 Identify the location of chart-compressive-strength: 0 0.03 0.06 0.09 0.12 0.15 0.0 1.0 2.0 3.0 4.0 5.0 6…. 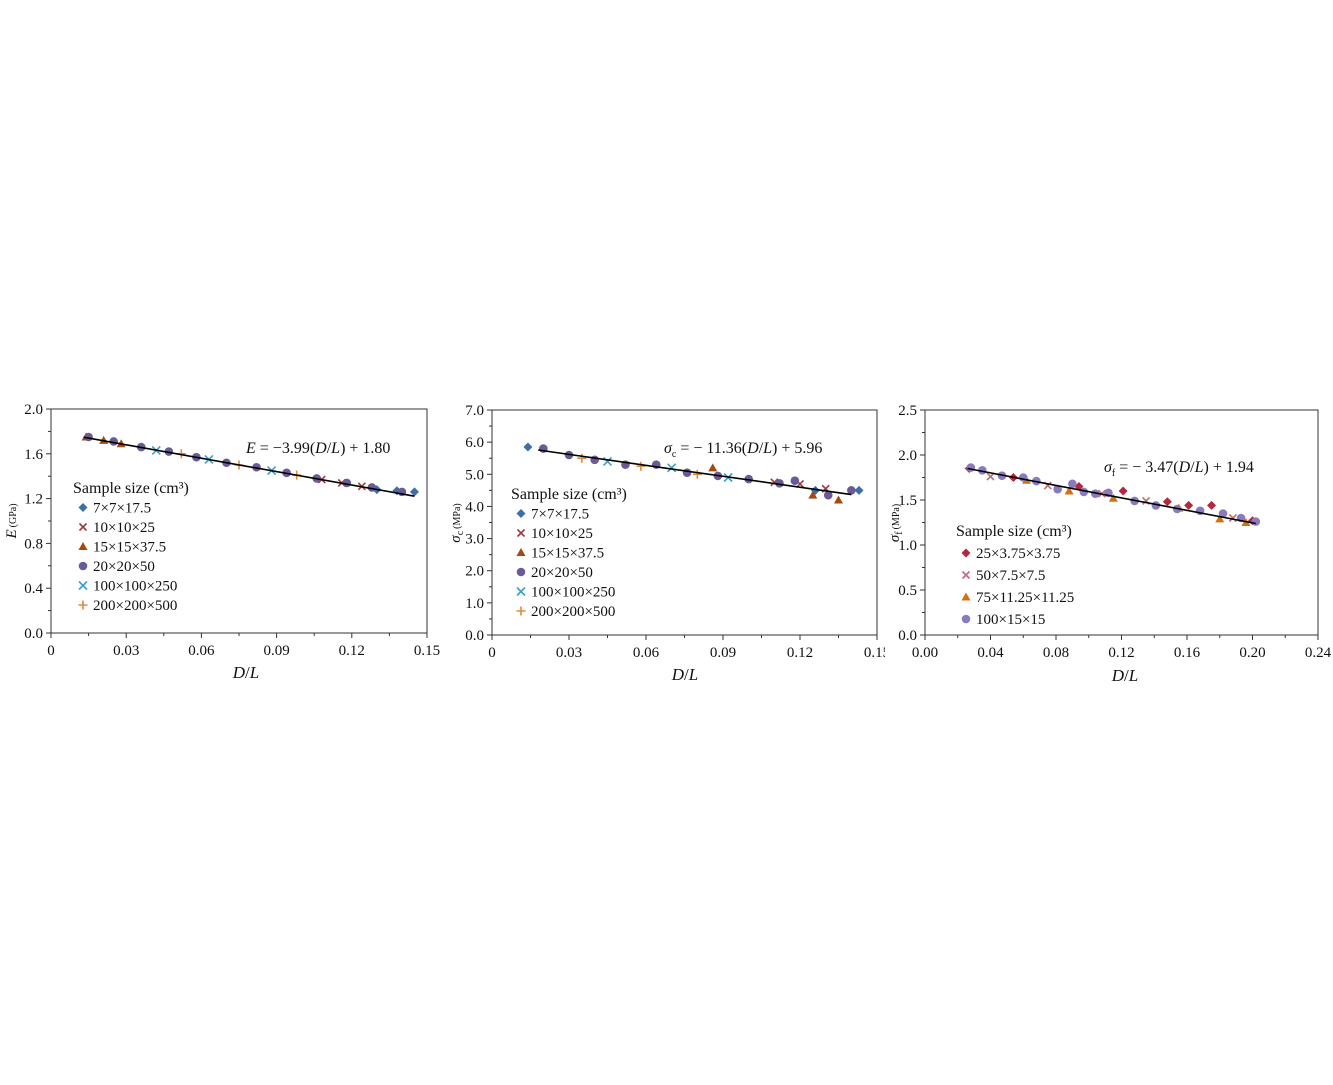
(669, 543).